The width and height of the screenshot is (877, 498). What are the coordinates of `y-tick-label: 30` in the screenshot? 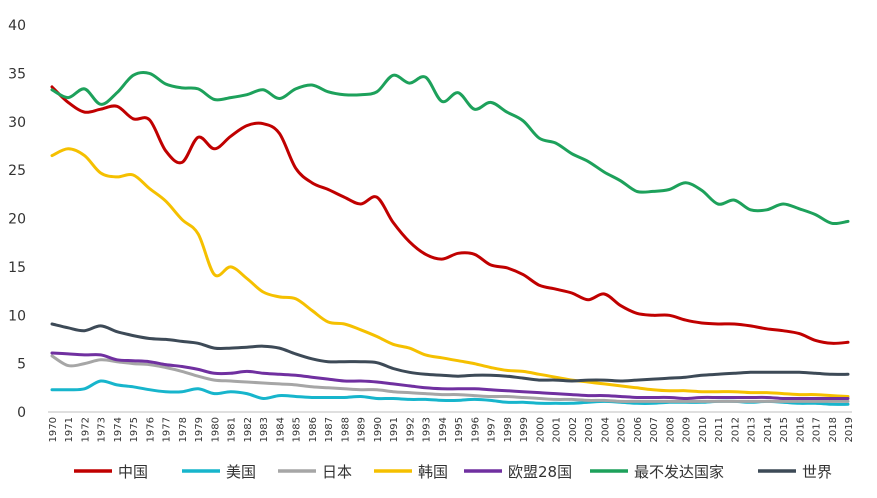 It's located at (17, 123).